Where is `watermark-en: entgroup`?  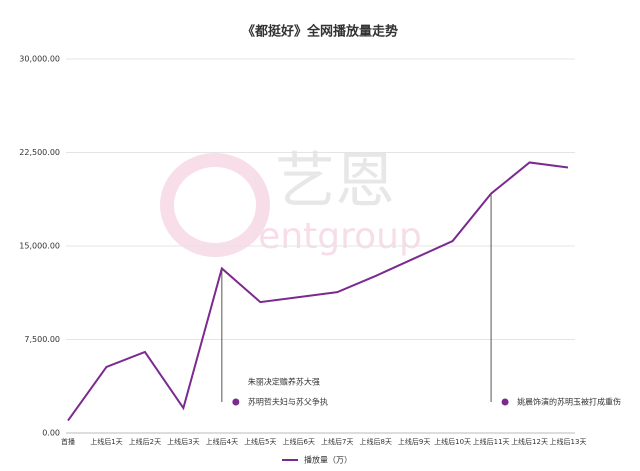 watermark-en: entgroup is located at coordinates (340, 236).